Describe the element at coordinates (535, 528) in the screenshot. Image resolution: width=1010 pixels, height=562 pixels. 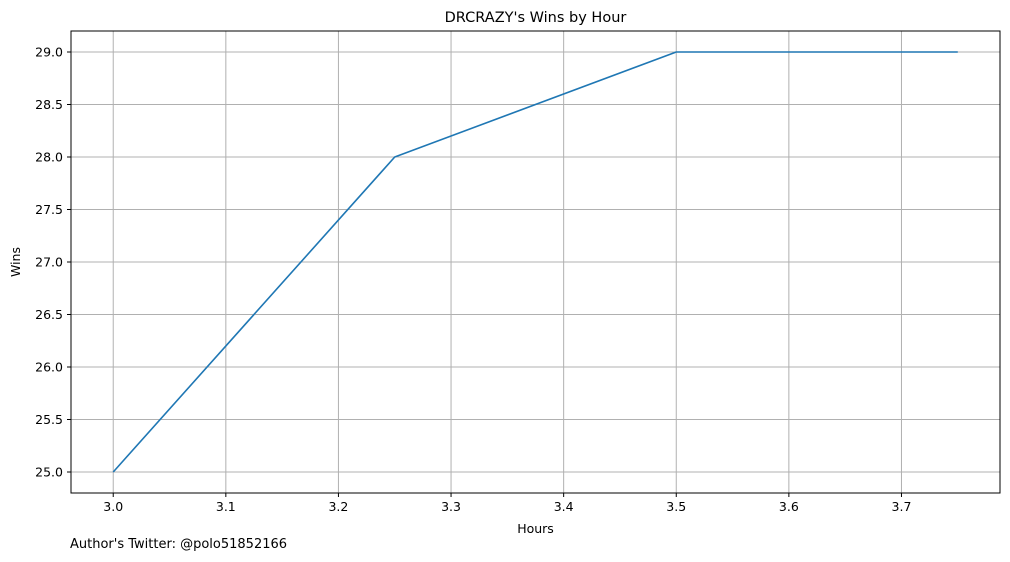
I see `x-axis-label: Hours` at that location.